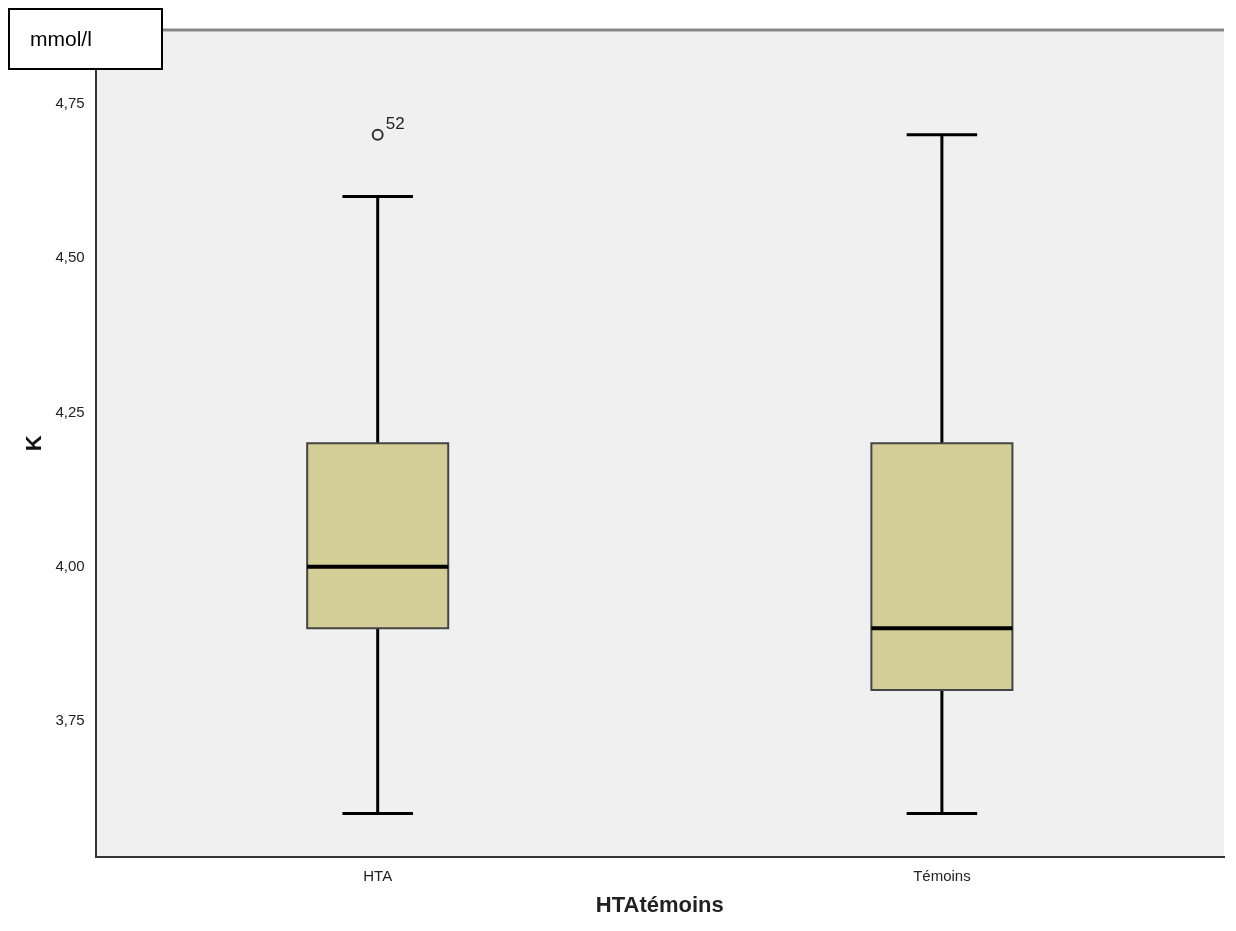 The image size is (1236, 931). What do you see at coordinates (70, 565) in the screenshot?
I see `y-tick-label: 4,00` at bounding box center [70, 565].